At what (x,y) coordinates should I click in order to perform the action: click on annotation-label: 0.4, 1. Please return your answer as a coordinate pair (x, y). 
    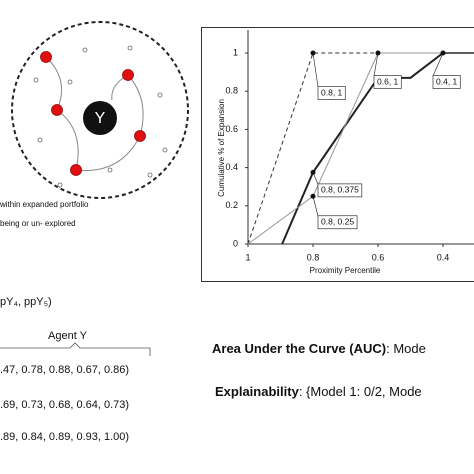
    Looking at the image, I should click on (447, 81).